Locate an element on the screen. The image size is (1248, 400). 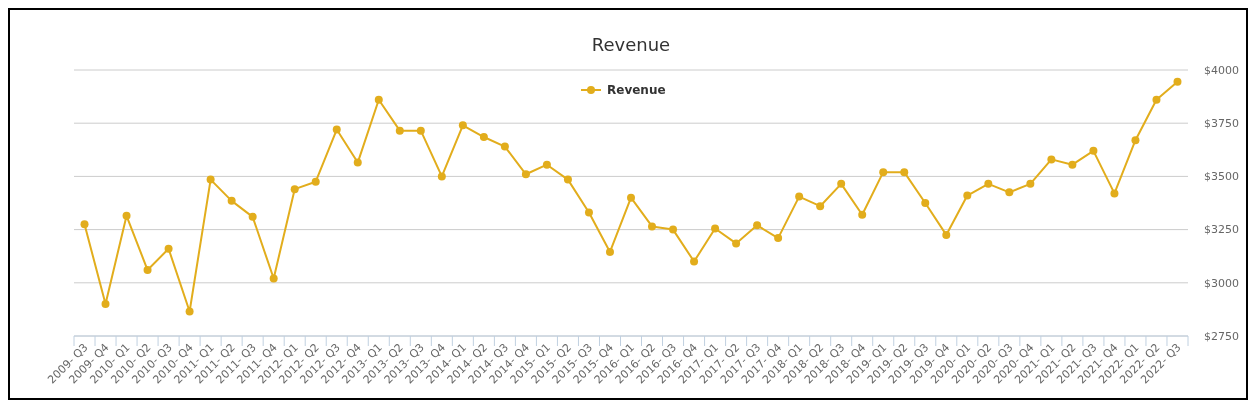
y-tick-label: $3500 is located at coordinates (1221, 177).